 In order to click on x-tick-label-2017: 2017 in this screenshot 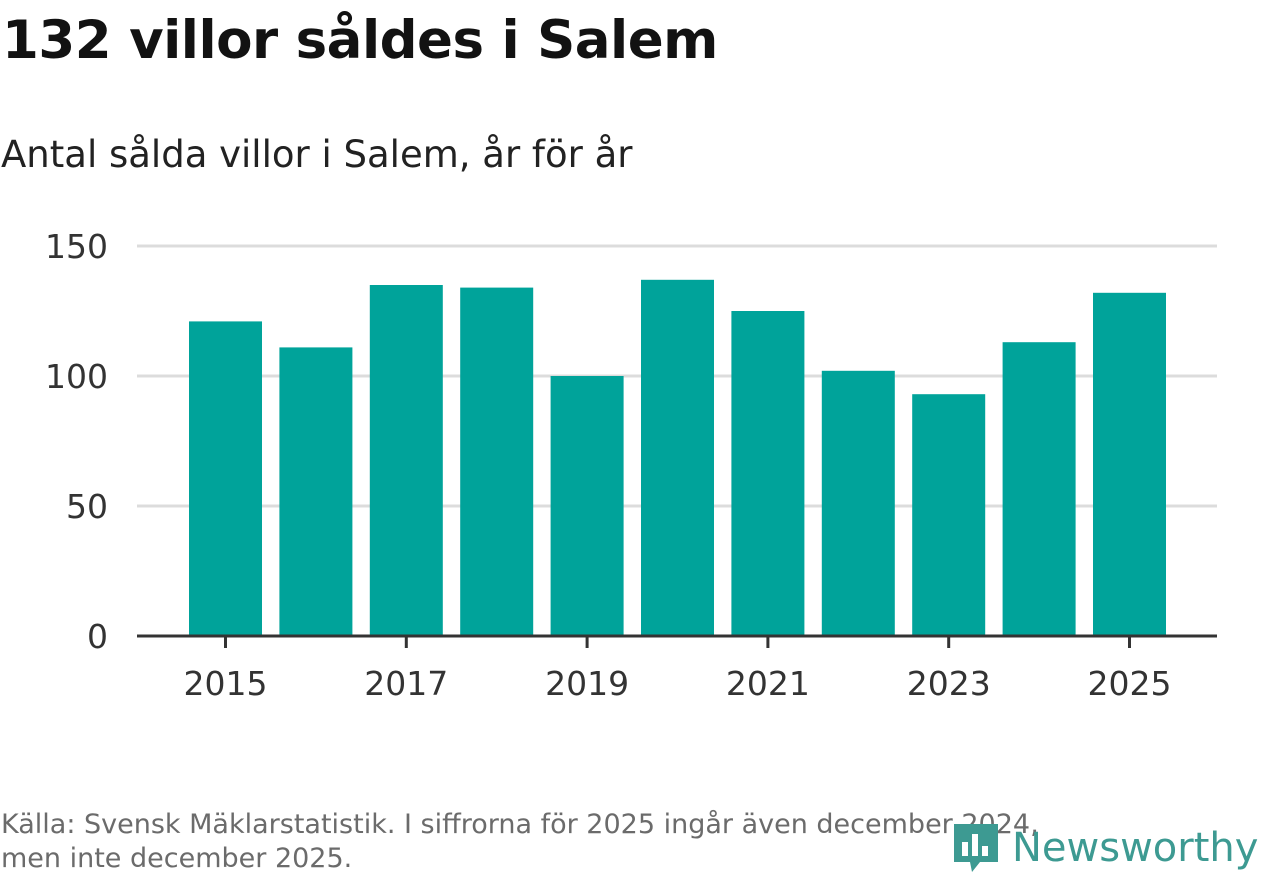, I will do `click(406, 683)`.